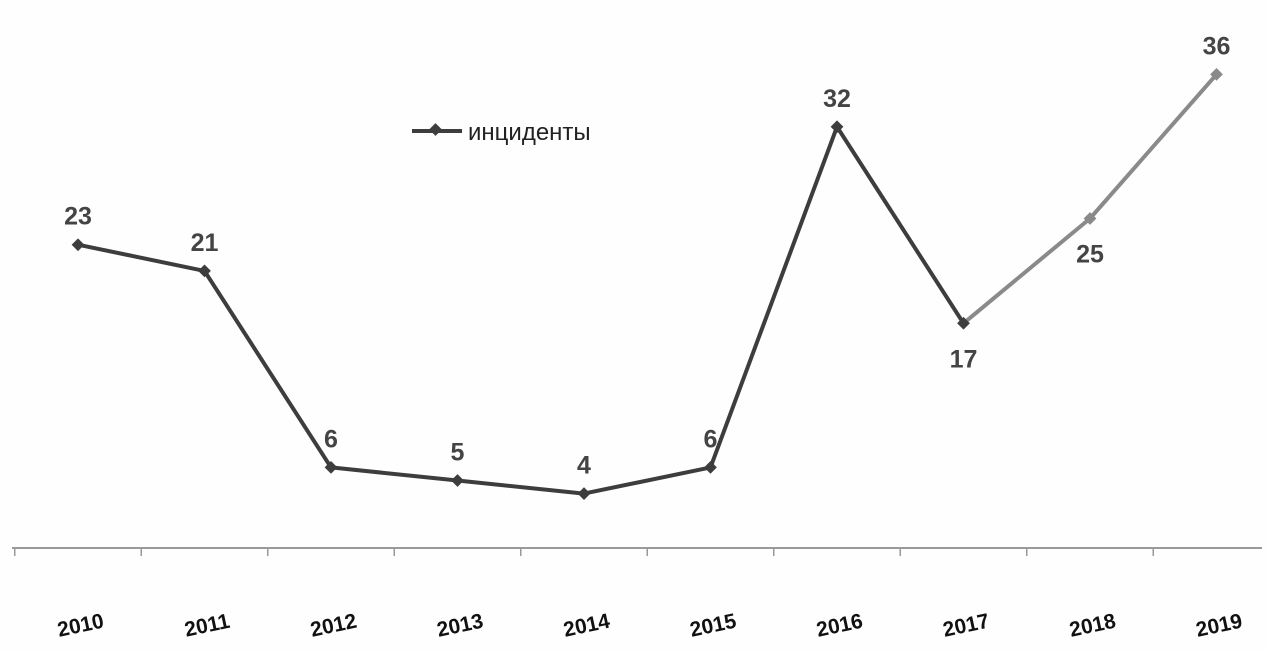 This screenshot has height=651, width=1266. I want to click on data-label: 32, so click(837, 99).